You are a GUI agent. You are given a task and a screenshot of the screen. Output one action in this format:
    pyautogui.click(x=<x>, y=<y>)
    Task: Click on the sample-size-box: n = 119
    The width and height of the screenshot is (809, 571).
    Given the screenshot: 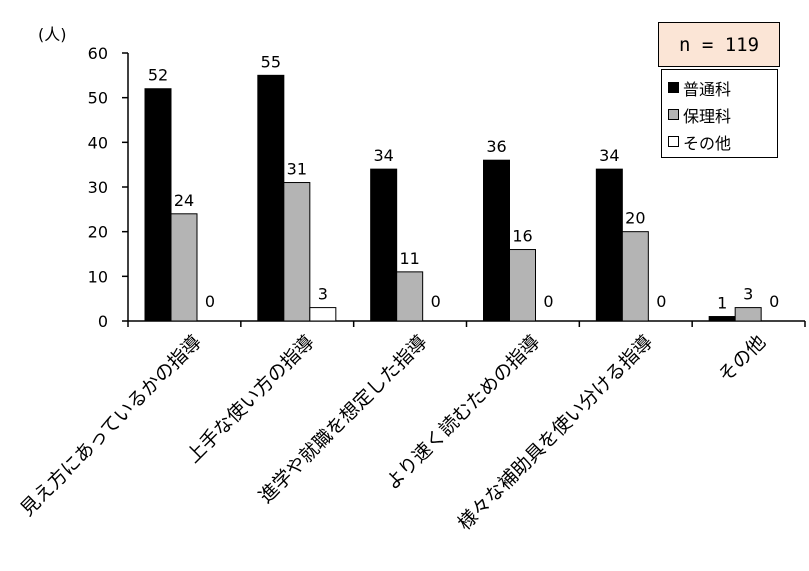 What is the action you would take?
    pyautogui.click(x=719, y=44)
    